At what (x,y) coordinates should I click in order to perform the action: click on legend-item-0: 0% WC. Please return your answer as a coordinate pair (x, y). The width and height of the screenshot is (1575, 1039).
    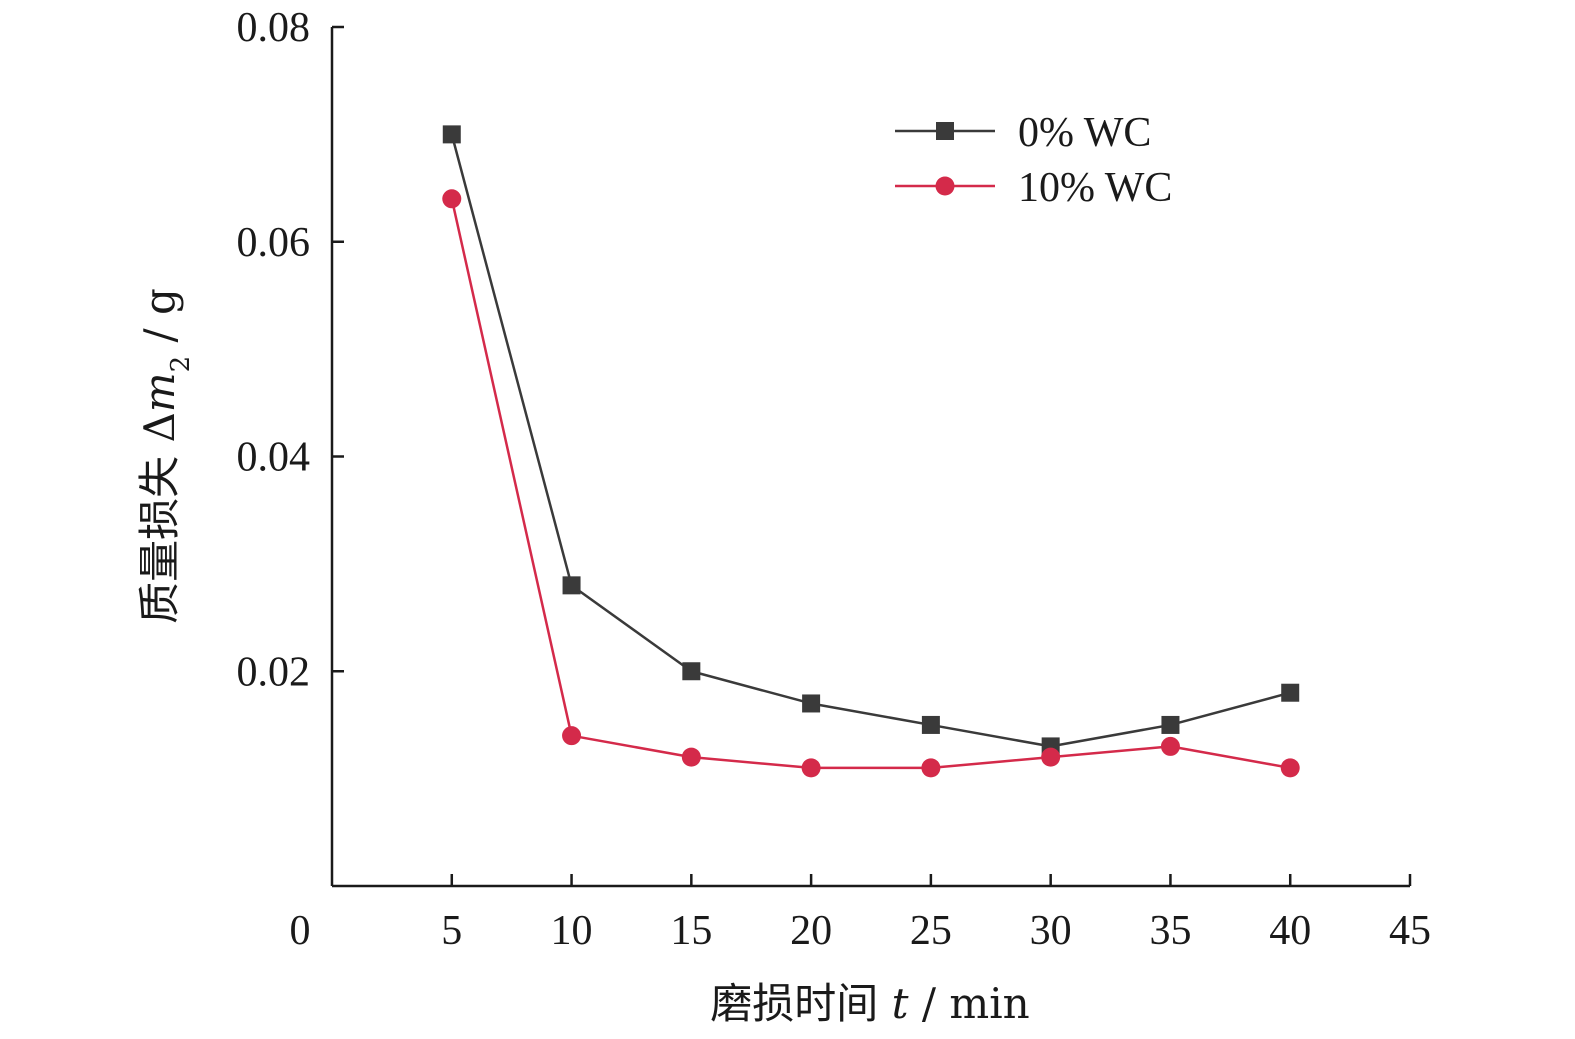
    Looking at the image, I should click on (1023, 133).